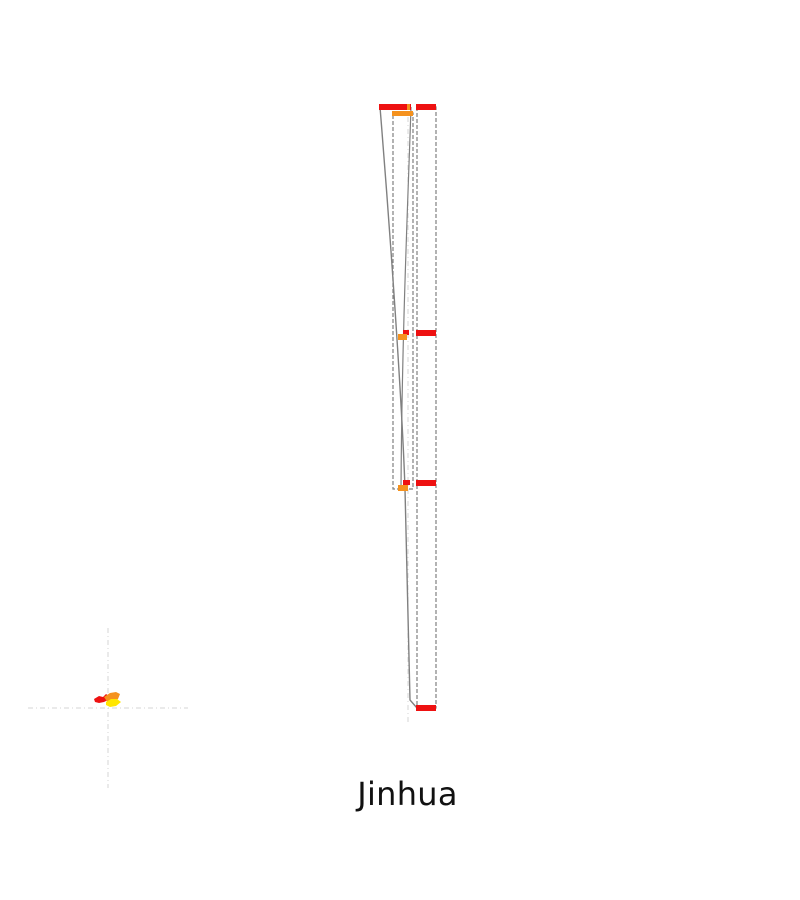  I want to click on locator-inset, so click(108, 708).